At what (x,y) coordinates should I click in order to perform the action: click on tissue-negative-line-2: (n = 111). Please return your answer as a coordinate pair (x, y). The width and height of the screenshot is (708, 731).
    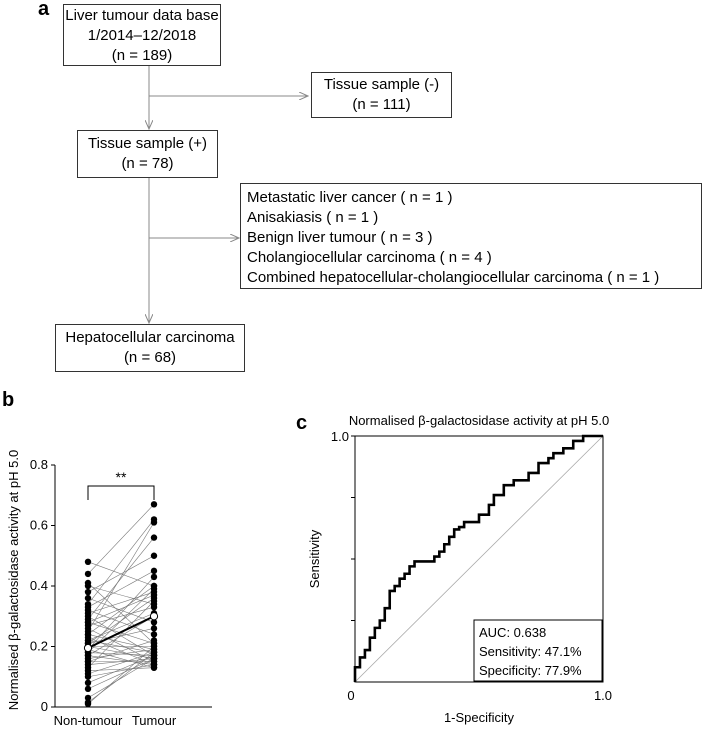
    Looking at the image, I should click on (381, 104).